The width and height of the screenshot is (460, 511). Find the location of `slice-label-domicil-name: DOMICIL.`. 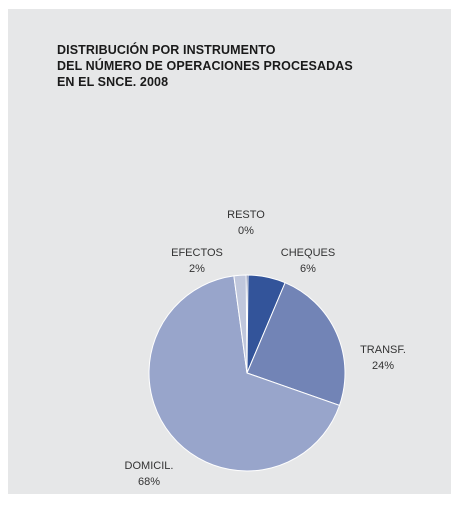

slice-label-domicil-name: DOMICIL. is located at coordinates (149, 466).